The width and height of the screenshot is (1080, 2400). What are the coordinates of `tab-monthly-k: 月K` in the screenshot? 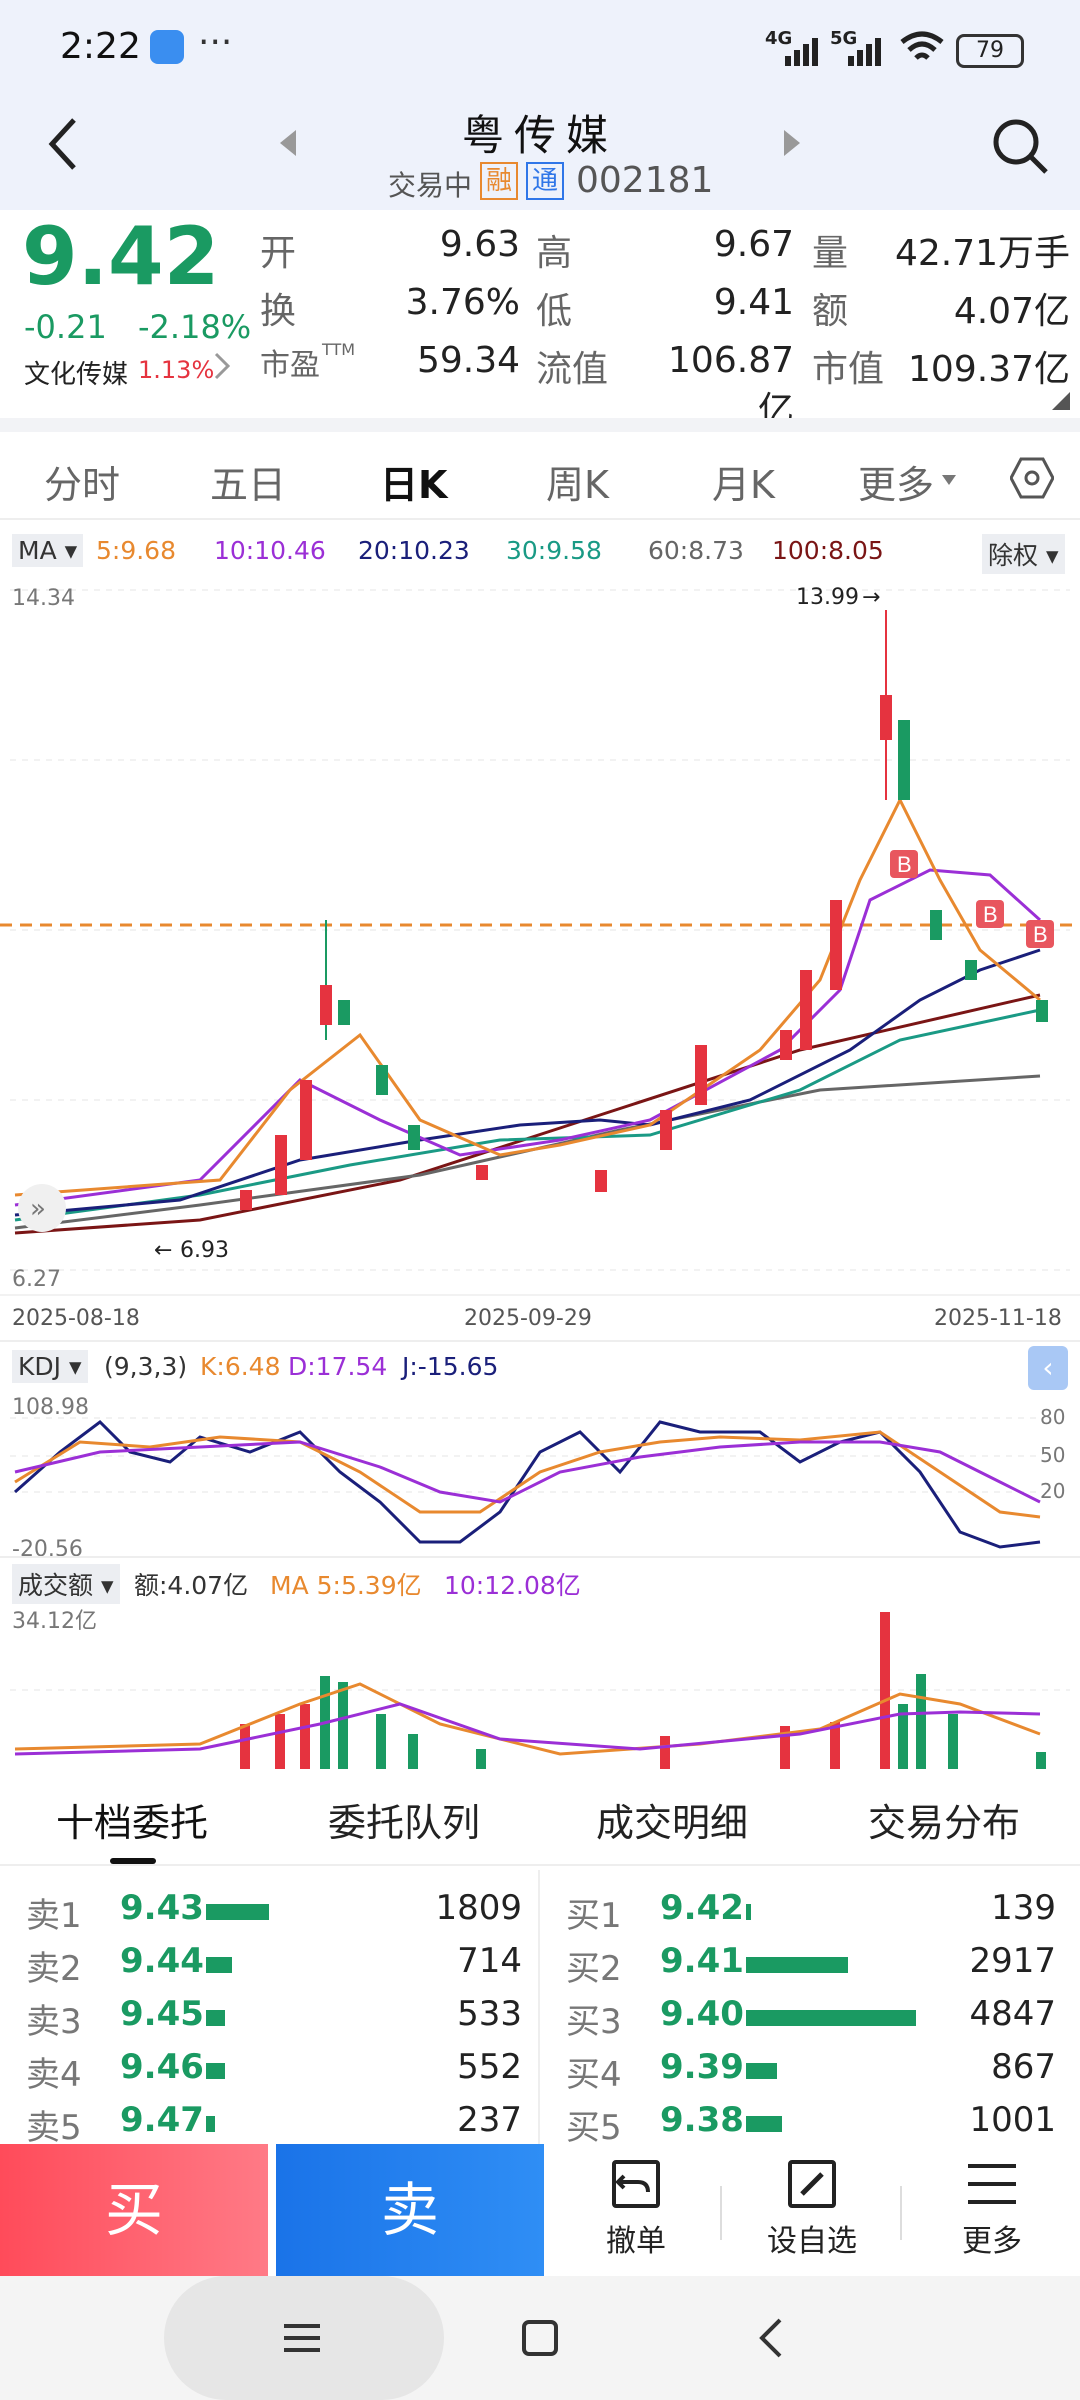 It's located at (743, 485).